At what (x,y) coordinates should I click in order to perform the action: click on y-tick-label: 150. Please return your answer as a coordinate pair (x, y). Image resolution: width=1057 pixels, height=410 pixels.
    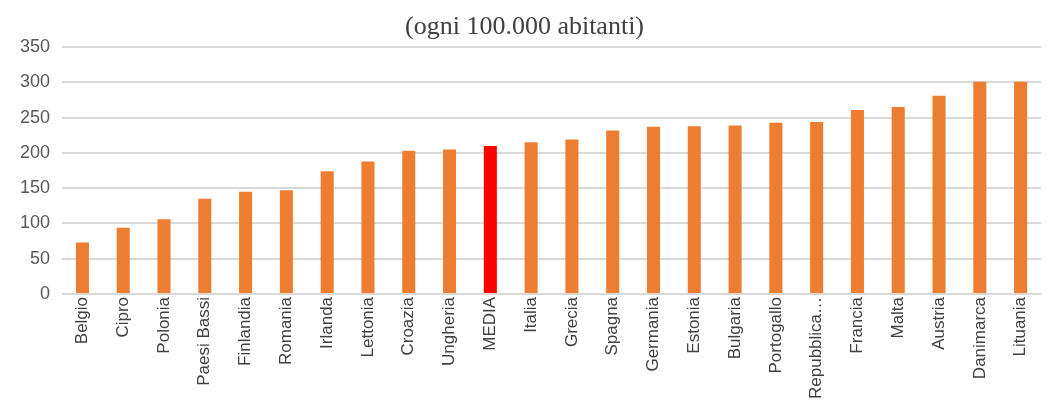
    Looking at the image, I should click on (35, 187).